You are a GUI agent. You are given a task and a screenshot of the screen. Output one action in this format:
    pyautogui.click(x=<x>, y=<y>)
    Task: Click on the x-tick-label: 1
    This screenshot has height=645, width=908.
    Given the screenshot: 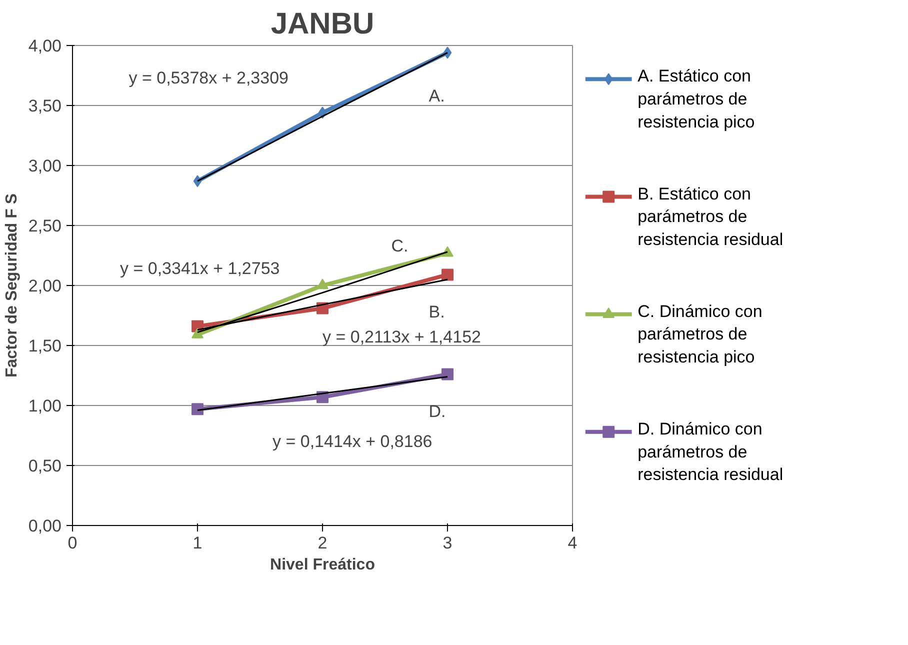 What is the action you would take?
    pyautogui.click(x=197, y=543)
    